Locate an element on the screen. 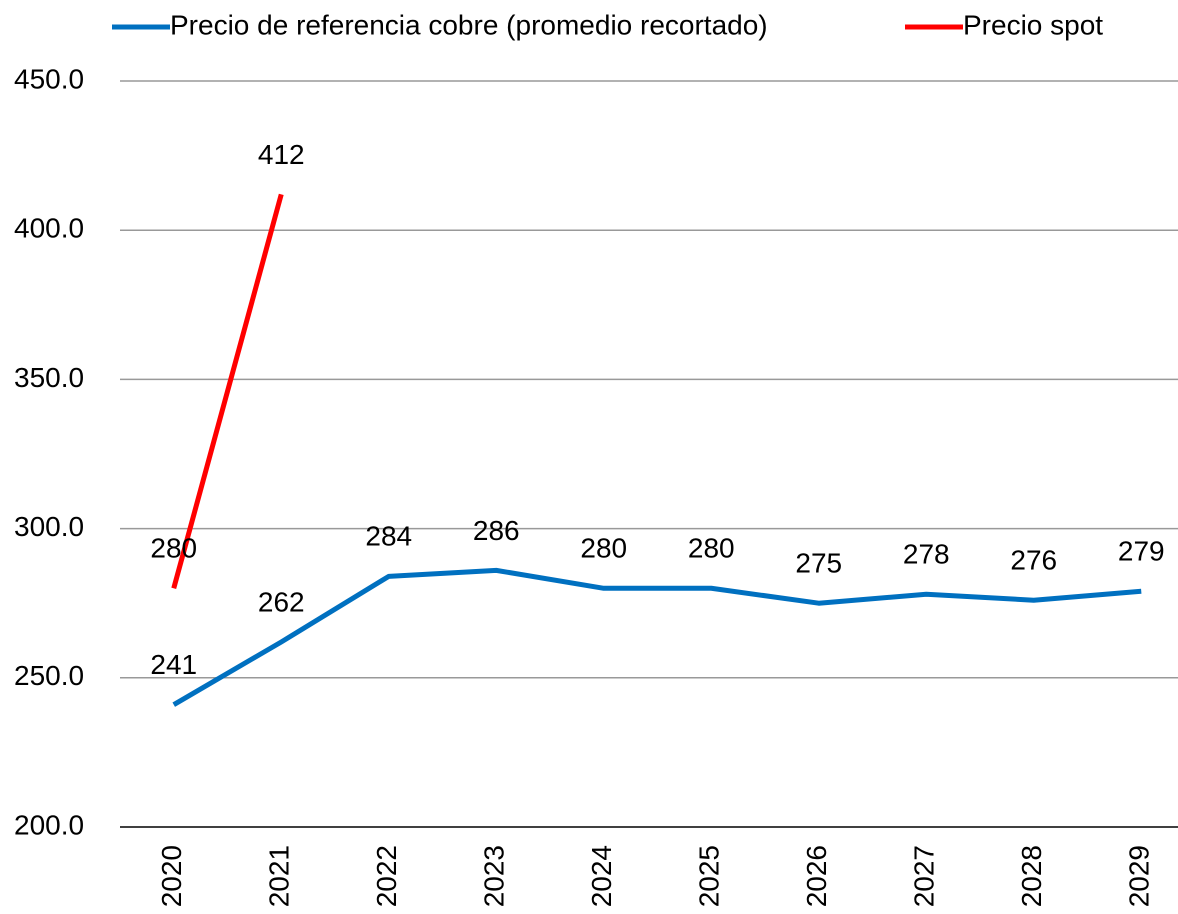 This screenshot has width=1178, height=914. data-label: 275 is located at coordinates (818, 563).